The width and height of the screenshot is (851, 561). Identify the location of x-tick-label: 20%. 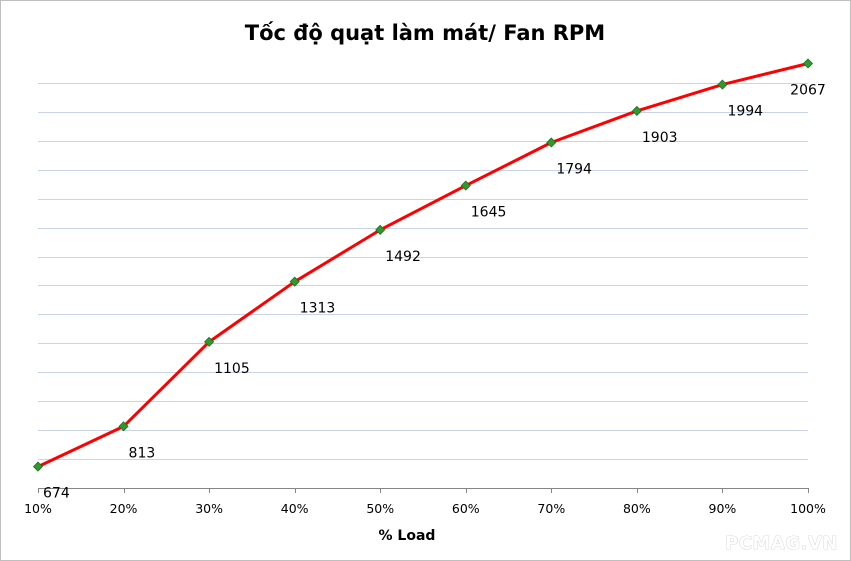
(124, 508).